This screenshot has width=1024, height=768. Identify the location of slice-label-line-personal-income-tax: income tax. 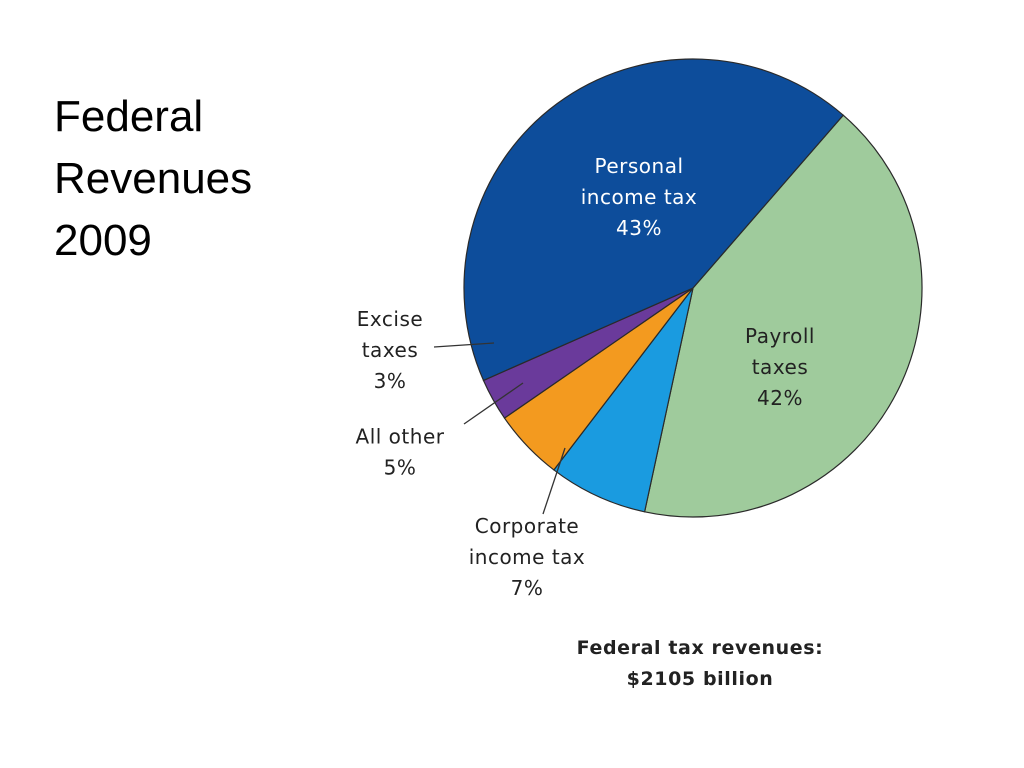
(639, 197).